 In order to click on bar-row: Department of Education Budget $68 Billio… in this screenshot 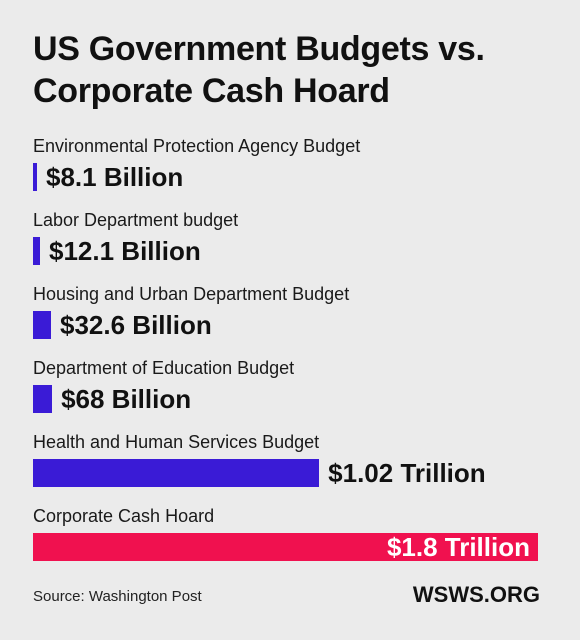, I will do `click(293, 391)`.